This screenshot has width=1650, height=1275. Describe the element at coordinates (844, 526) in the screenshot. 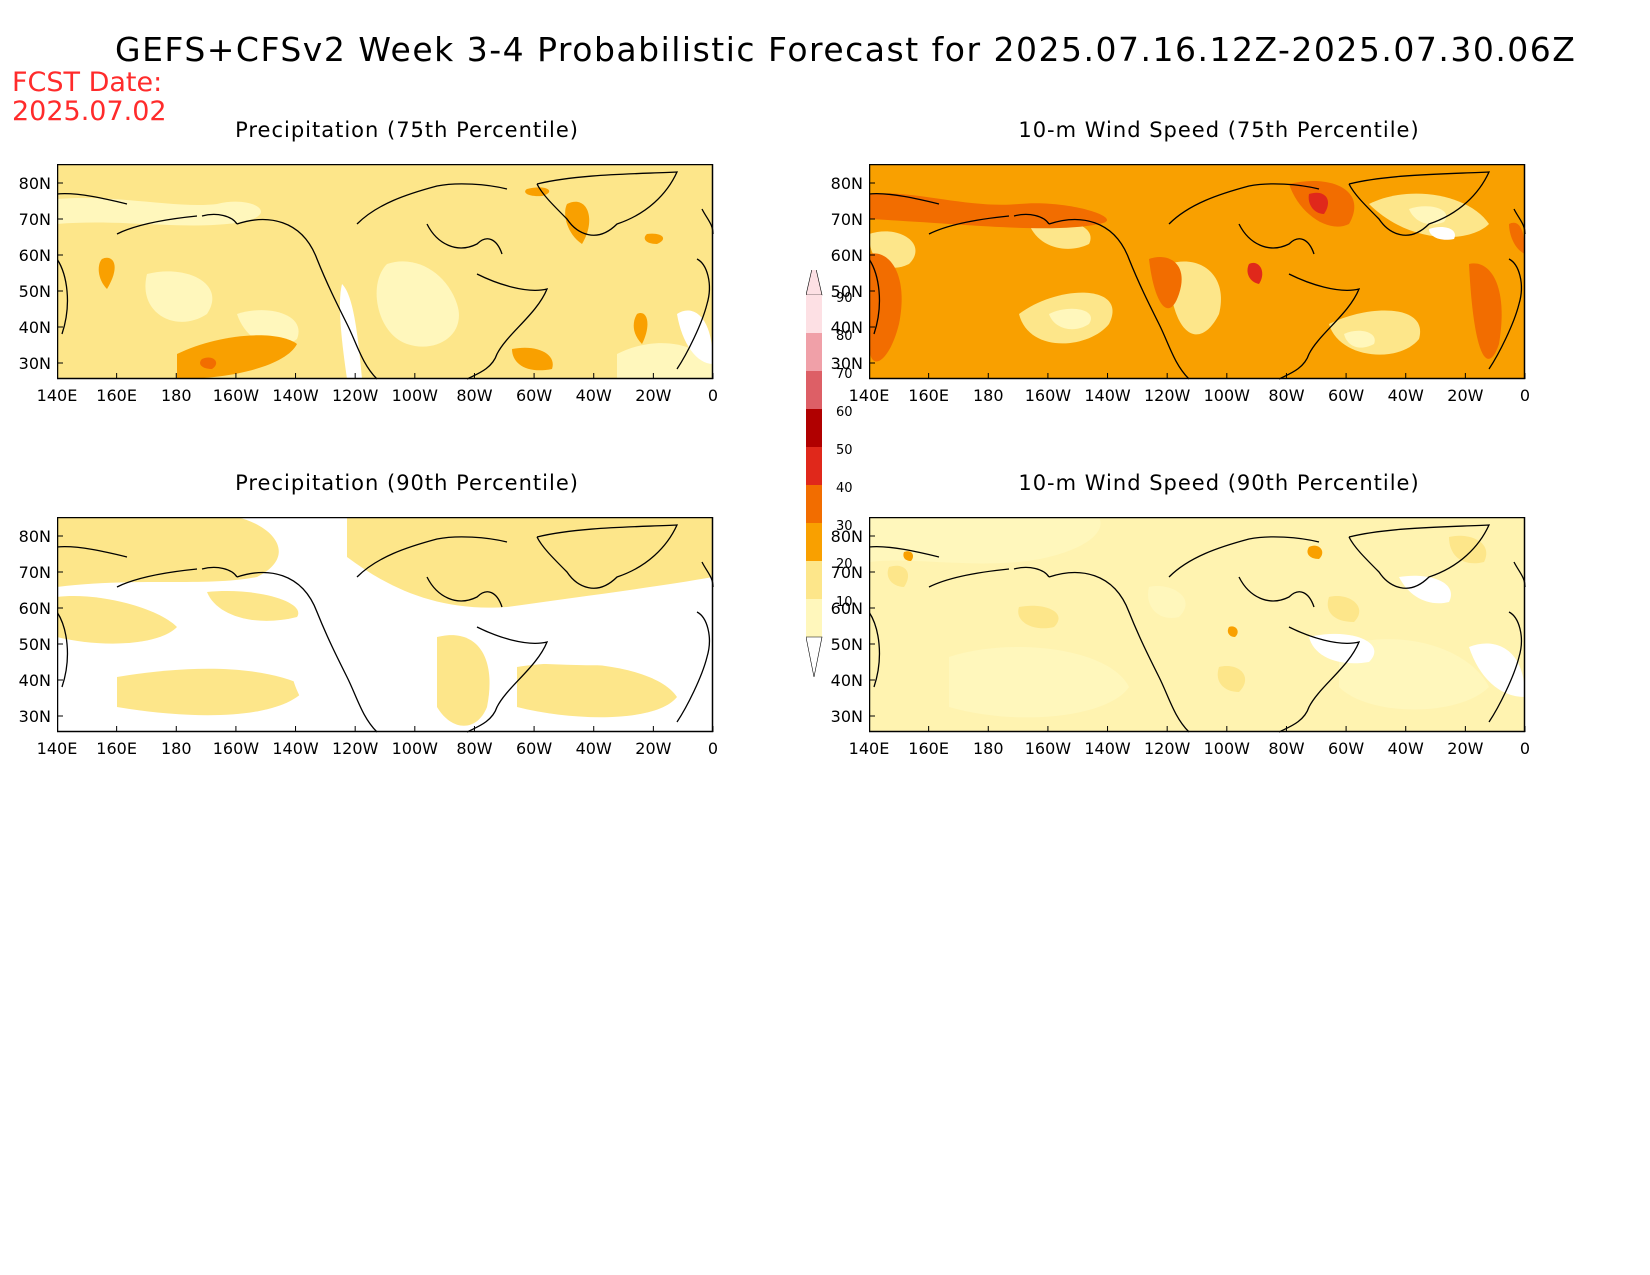

I see `colorbar-label: 30` at that location.